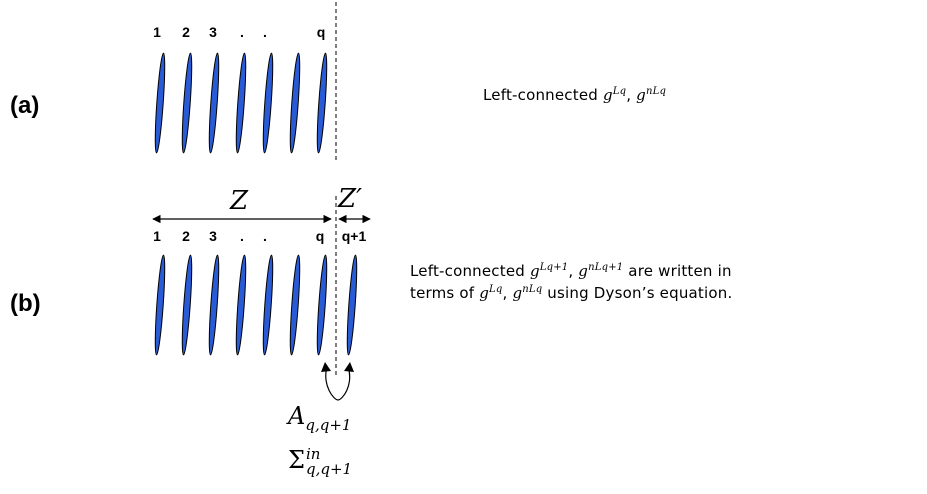  What do you see at coordinates (517, 293) in the screenshot?
I see `caption-b-g4: g` at bounding box center [517, 293].